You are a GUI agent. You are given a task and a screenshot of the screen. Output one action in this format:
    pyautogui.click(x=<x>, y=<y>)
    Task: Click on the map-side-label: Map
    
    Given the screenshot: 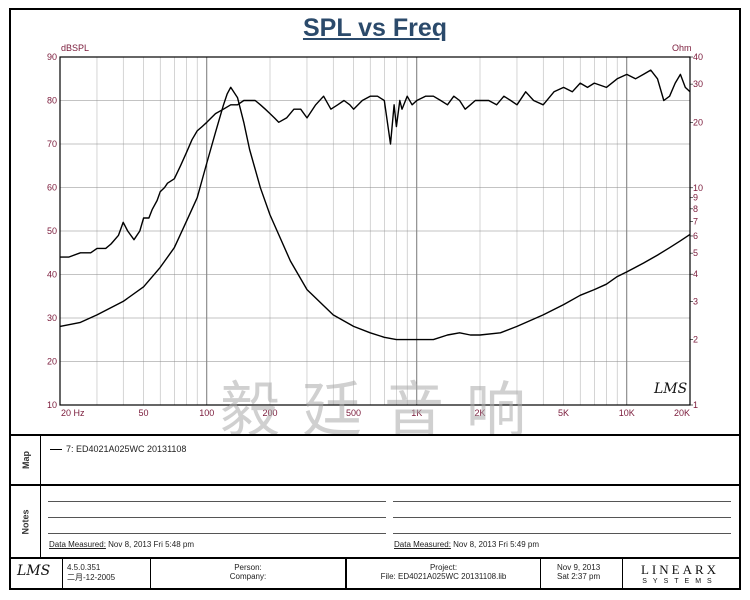 What is the action you would take?
    pyautogui.click(x=26, y=460)
    